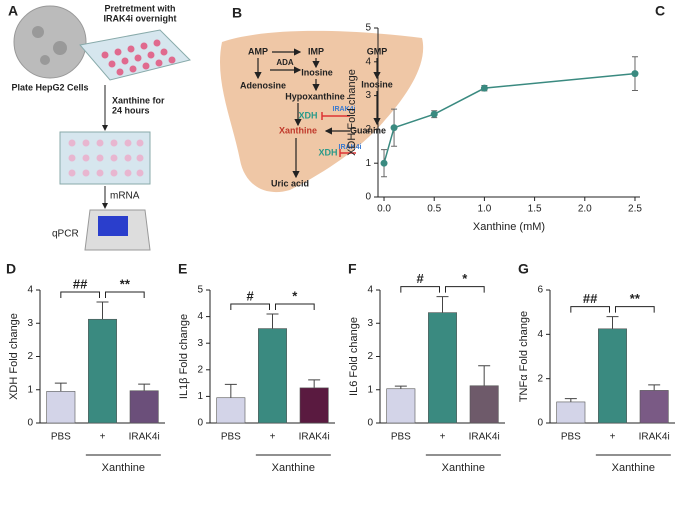  I want to click on y-tick-label: 6, so click(540, 290).